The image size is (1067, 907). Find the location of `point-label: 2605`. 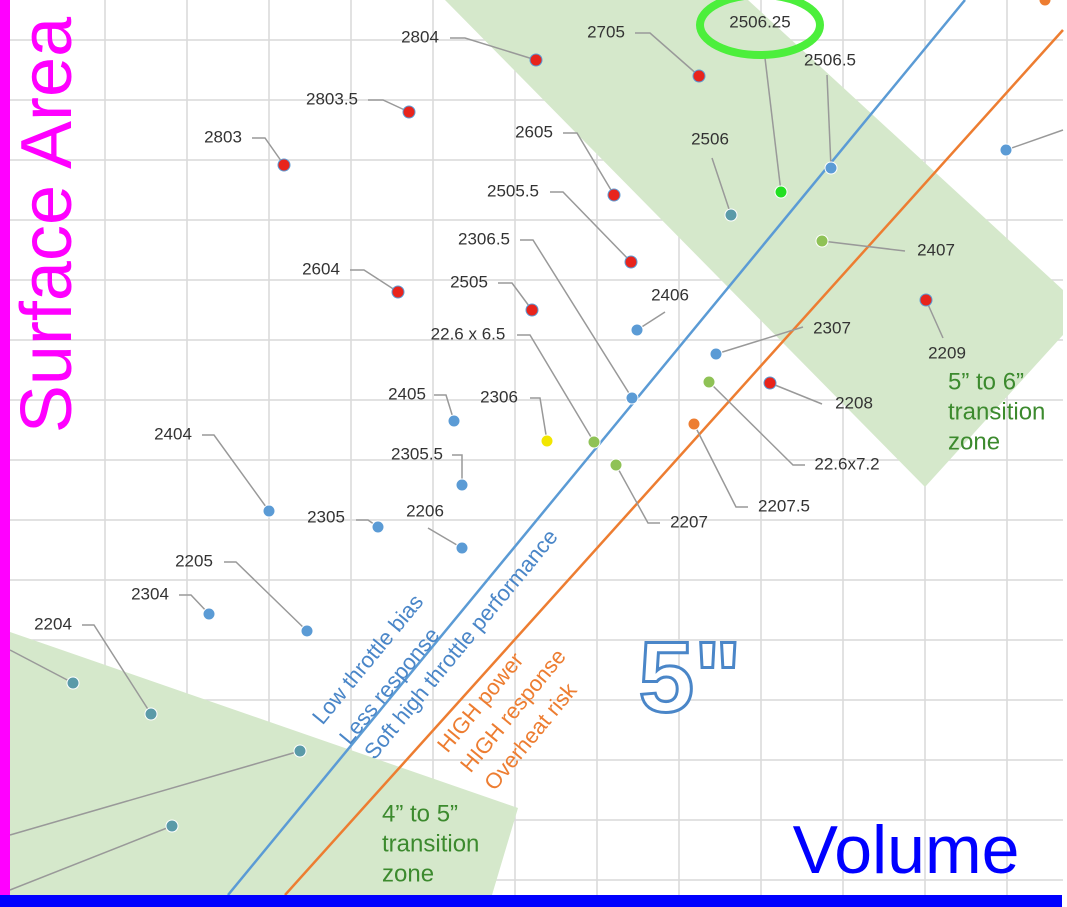

point-label: 2605 is located at coordinates (534, 131).